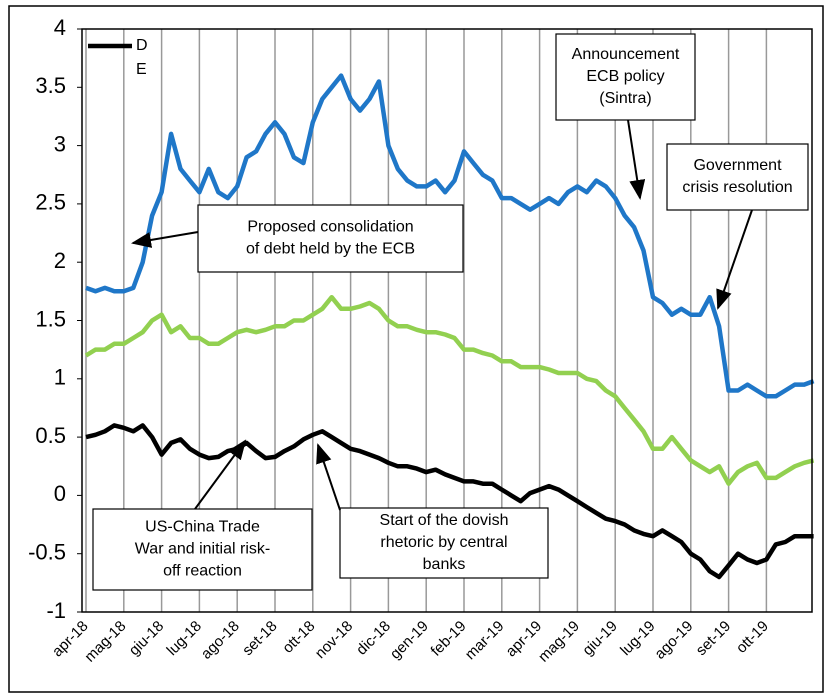 This screenshot has height=697, width=832. What do you see at coordinates (485, 641) in the screenshot?
I see `x-tick-label: mar-19` at bounding box center [485, 641].